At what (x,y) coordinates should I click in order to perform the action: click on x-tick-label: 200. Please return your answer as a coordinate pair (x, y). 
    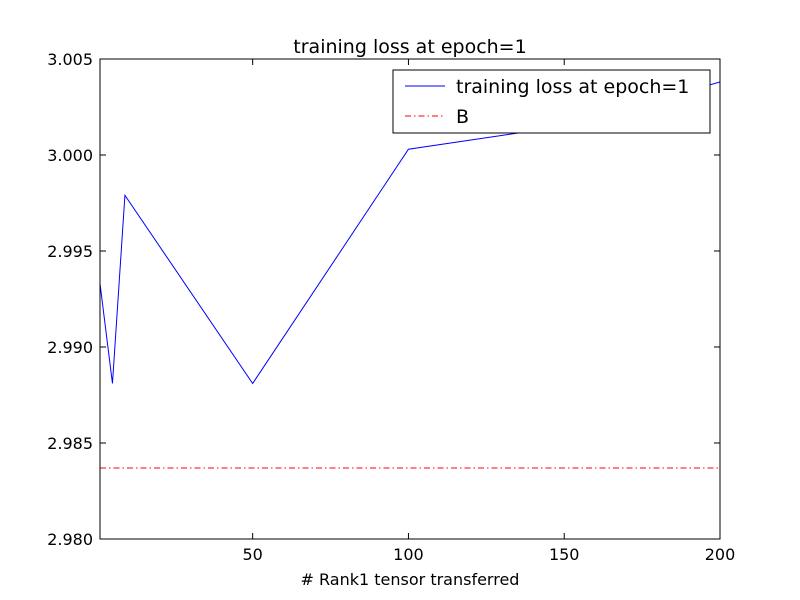
    Looking at the image, I should click on (720, 554).